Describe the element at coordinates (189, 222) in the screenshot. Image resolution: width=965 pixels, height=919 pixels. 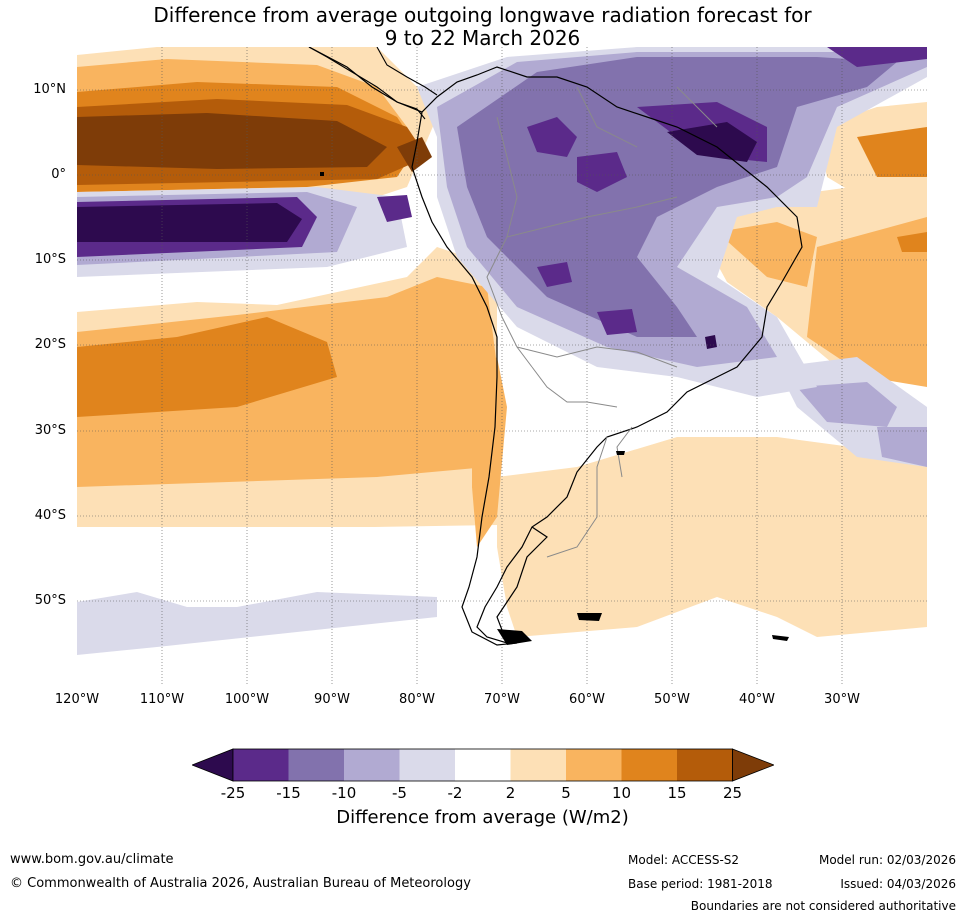
I see `region-eq-pacific-darkest` at that location.